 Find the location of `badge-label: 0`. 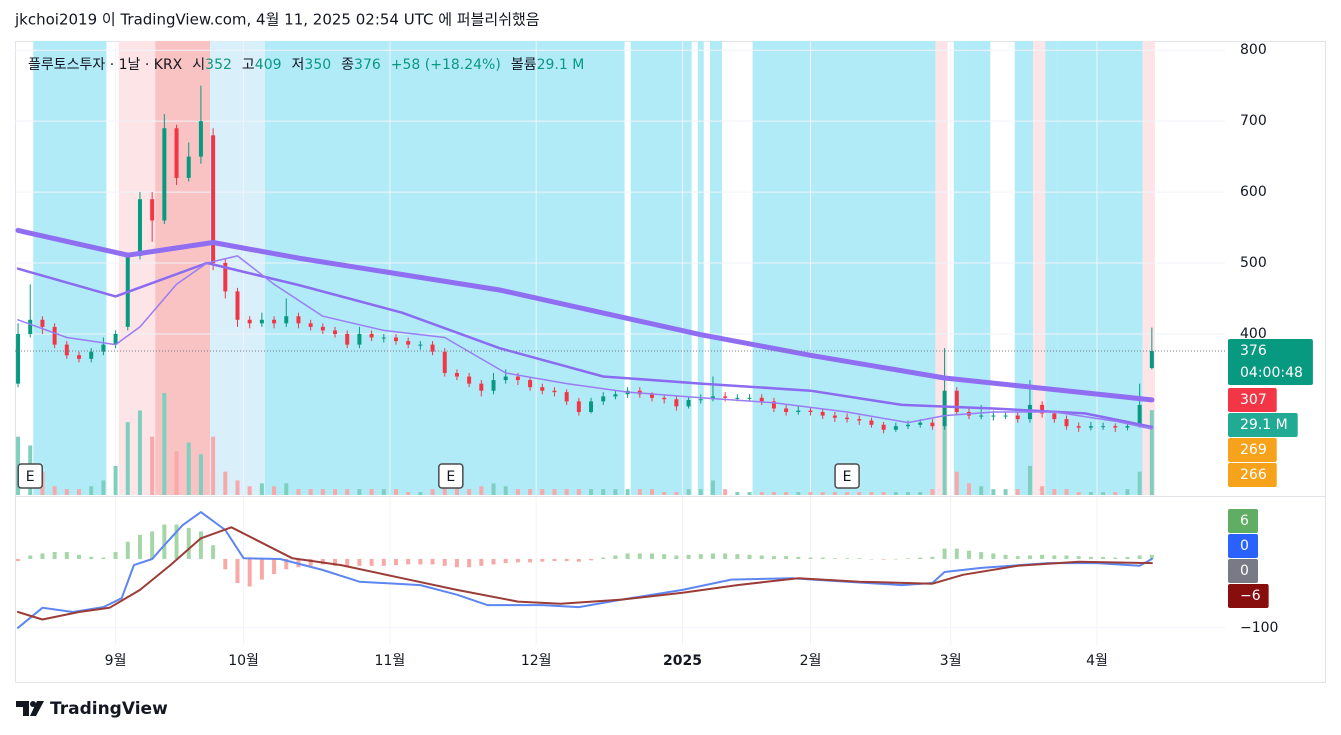

badge-label: 0 is located at coordinates (1244, 571).